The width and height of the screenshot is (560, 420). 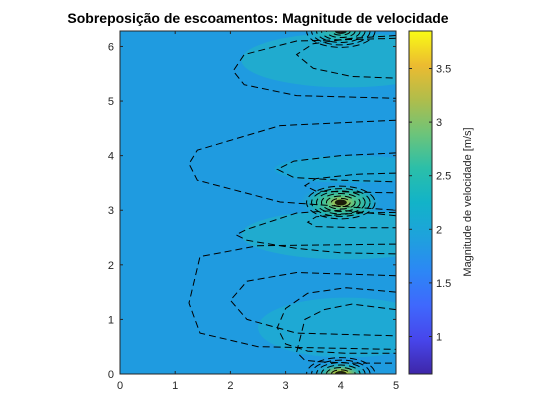 What do you see at coordinates (420, 202) in the screenshot?
I see `colorbar` at bounding box center [420, 202].